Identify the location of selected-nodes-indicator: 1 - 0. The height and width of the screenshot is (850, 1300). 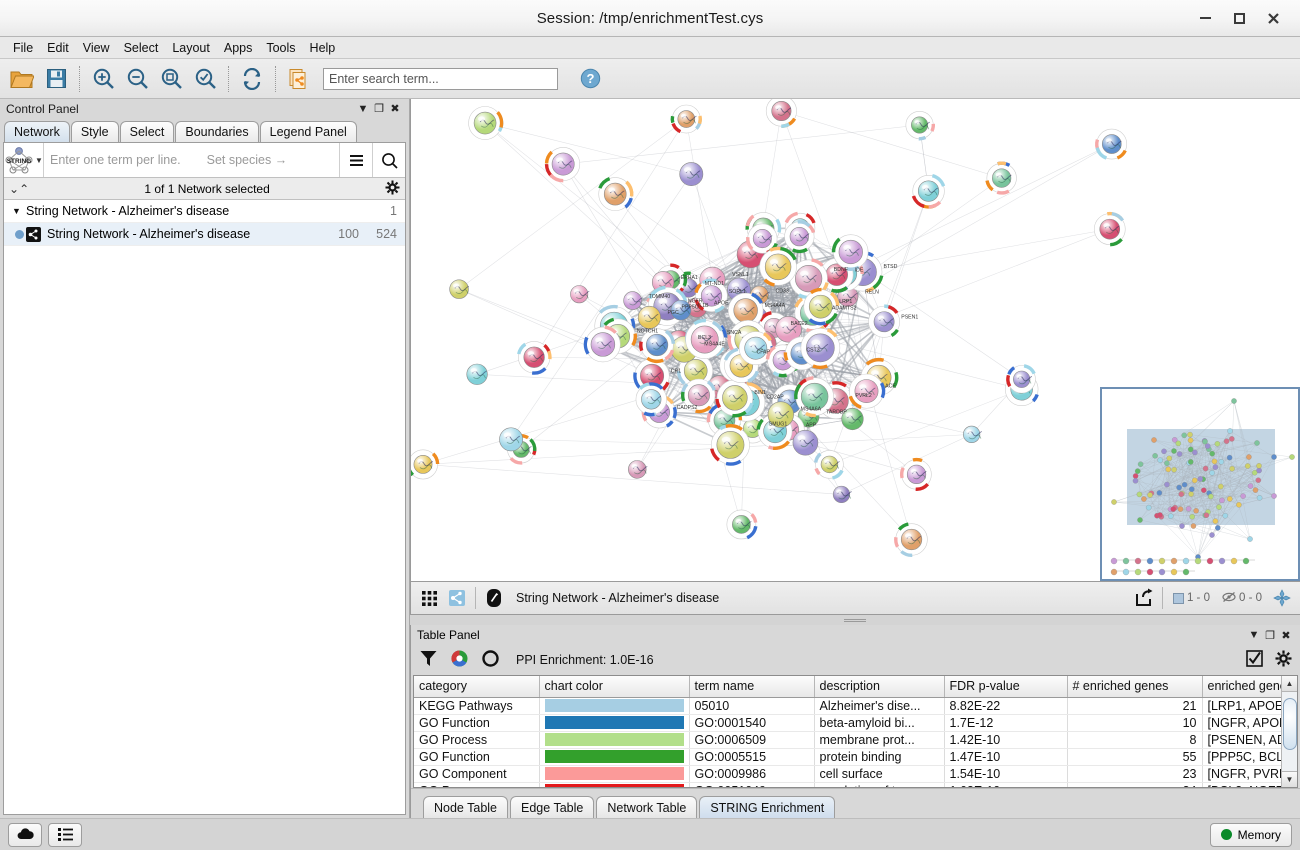
(1191, 598).